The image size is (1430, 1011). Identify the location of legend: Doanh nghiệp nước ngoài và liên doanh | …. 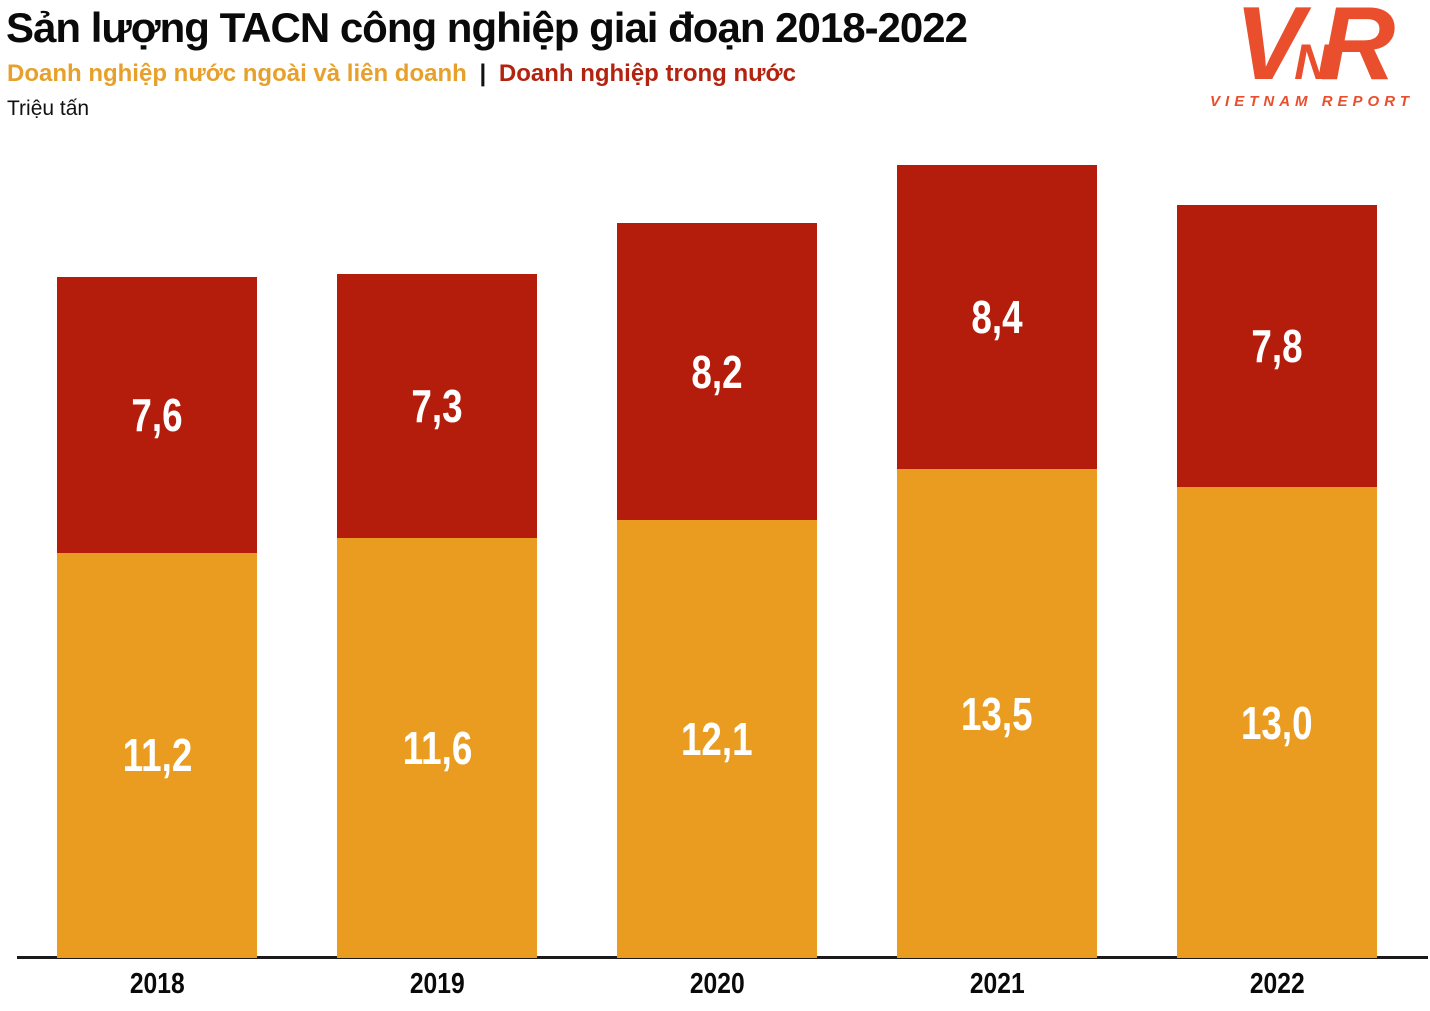
(401, 74).